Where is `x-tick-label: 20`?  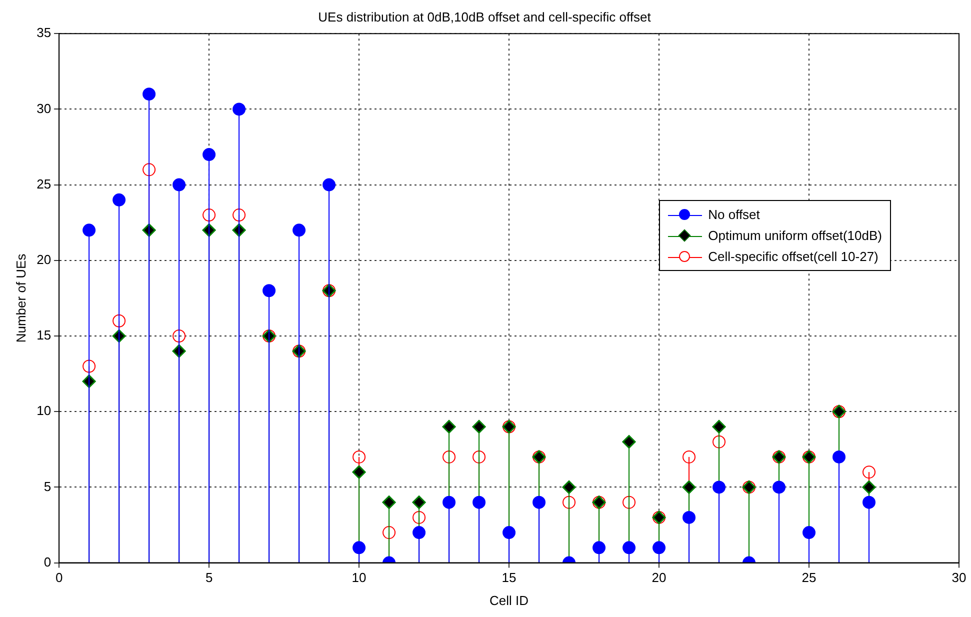
x-tick-label: 20 is located at coordinates (659, 578).